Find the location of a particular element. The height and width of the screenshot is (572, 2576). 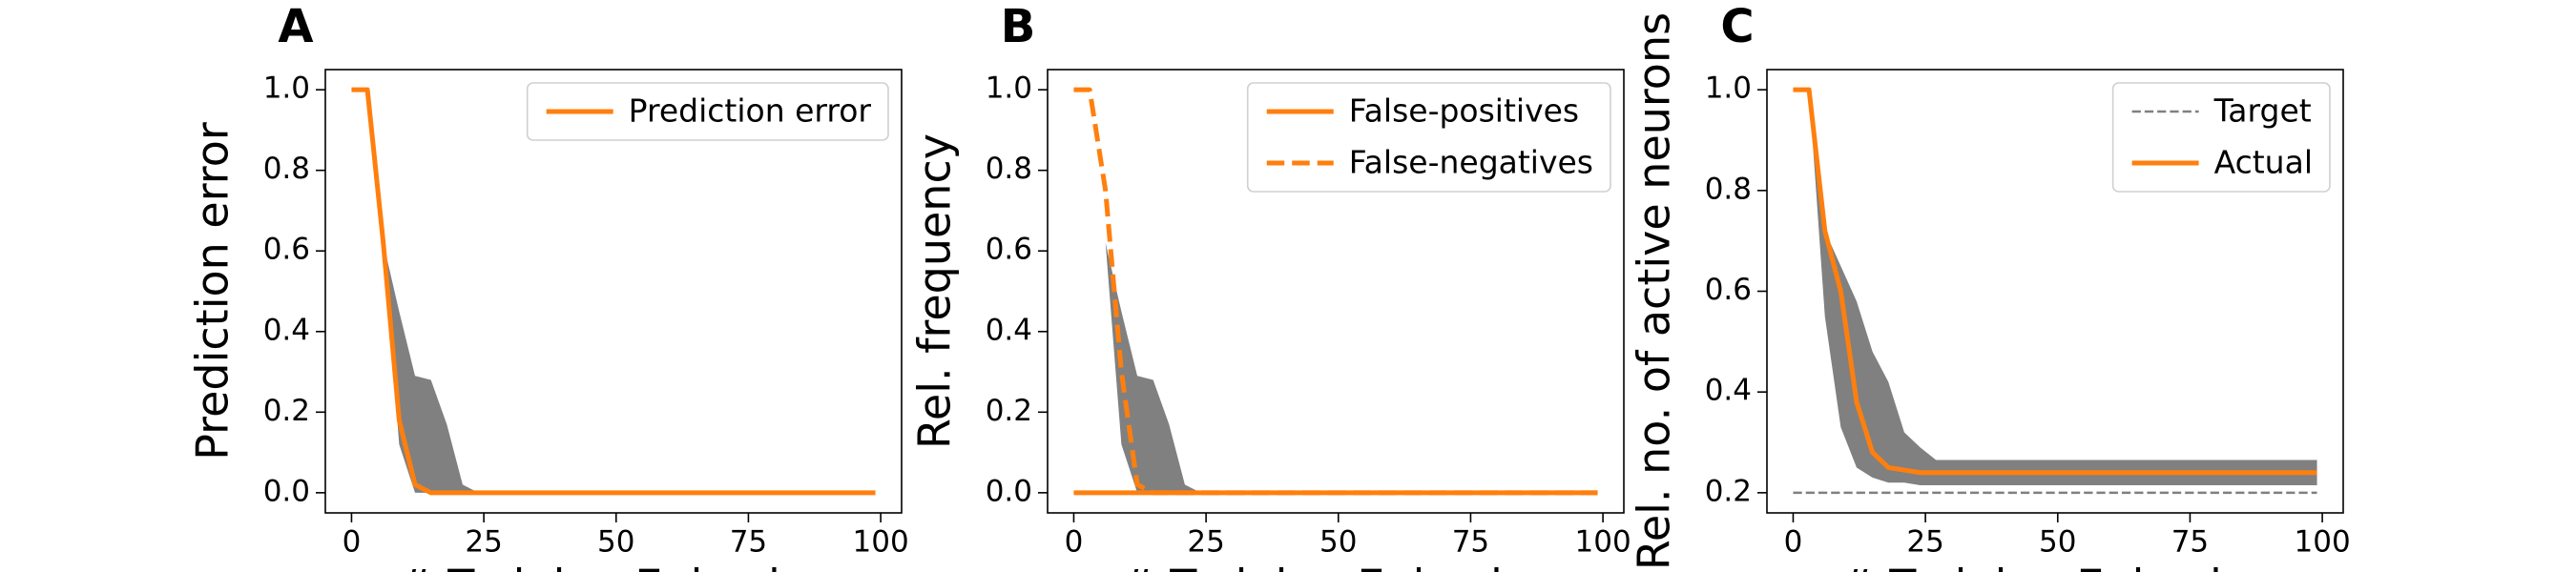

y-axis-label: Prediction error is located at coordinates (213, 291).